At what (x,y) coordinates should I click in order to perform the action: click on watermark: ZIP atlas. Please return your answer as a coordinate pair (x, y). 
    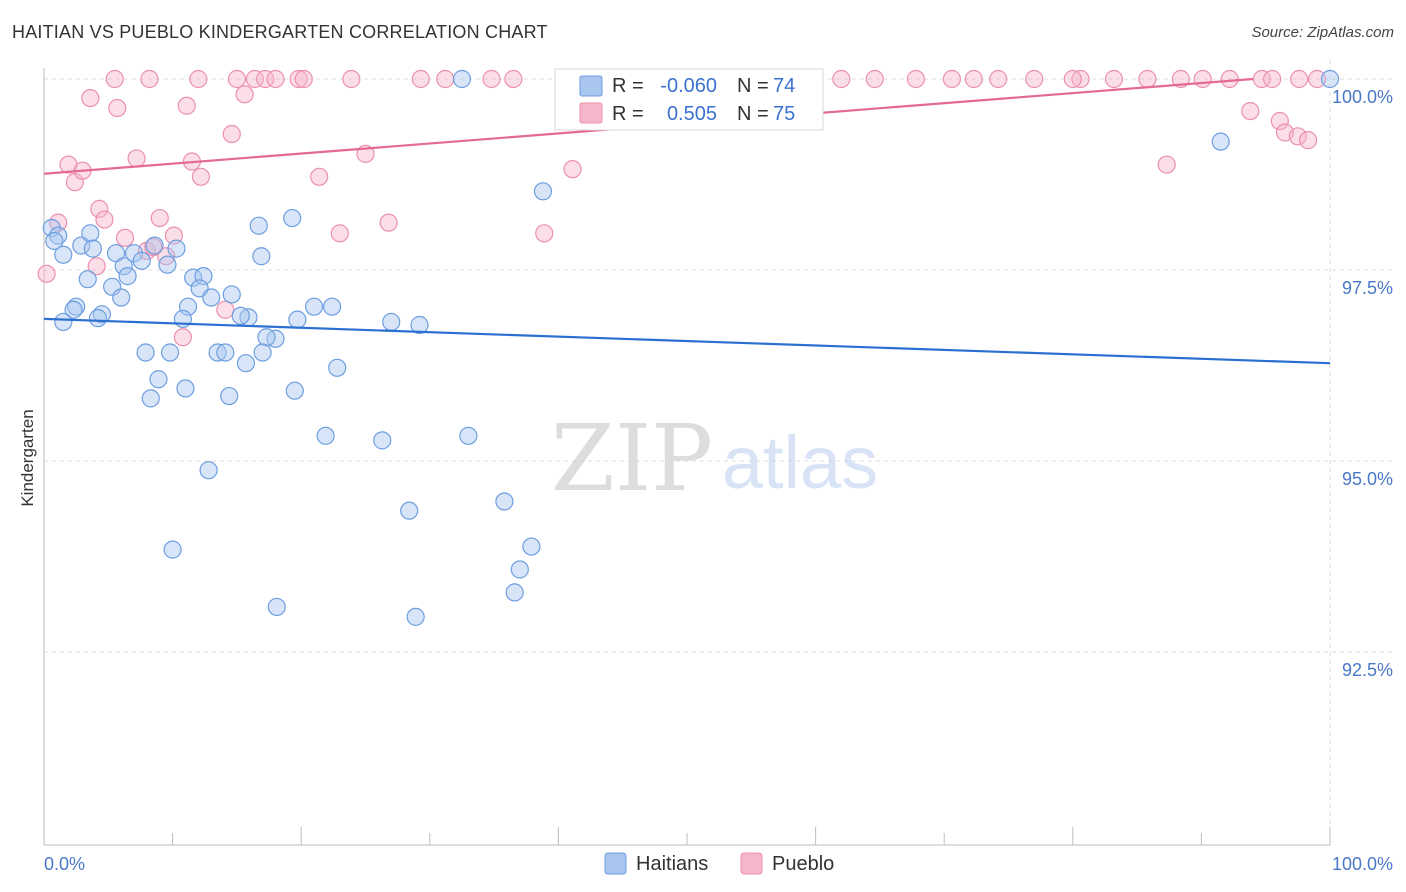
    Looking at the image, I should click on (714, 458).